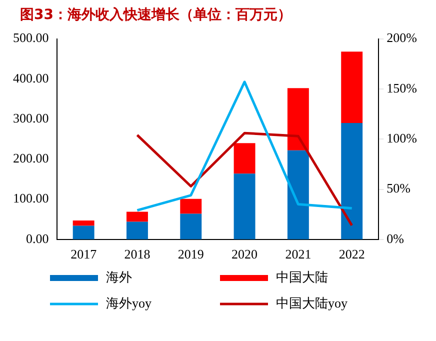  What do you see at coordinates (155, 15) in the screenshot?
I see `chart-title: 图33：海外收入快速增长（单位：百万元）` at bounding box center [155, 15].